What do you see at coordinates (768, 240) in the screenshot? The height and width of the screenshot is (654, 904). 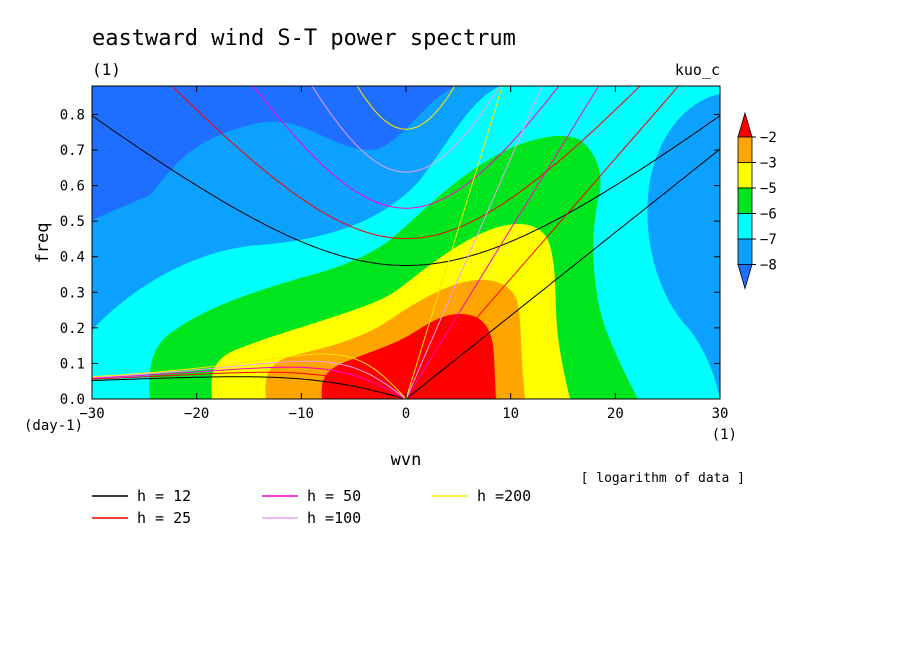 I see `colorbar-label: −7` at bounding box center [768, 240].